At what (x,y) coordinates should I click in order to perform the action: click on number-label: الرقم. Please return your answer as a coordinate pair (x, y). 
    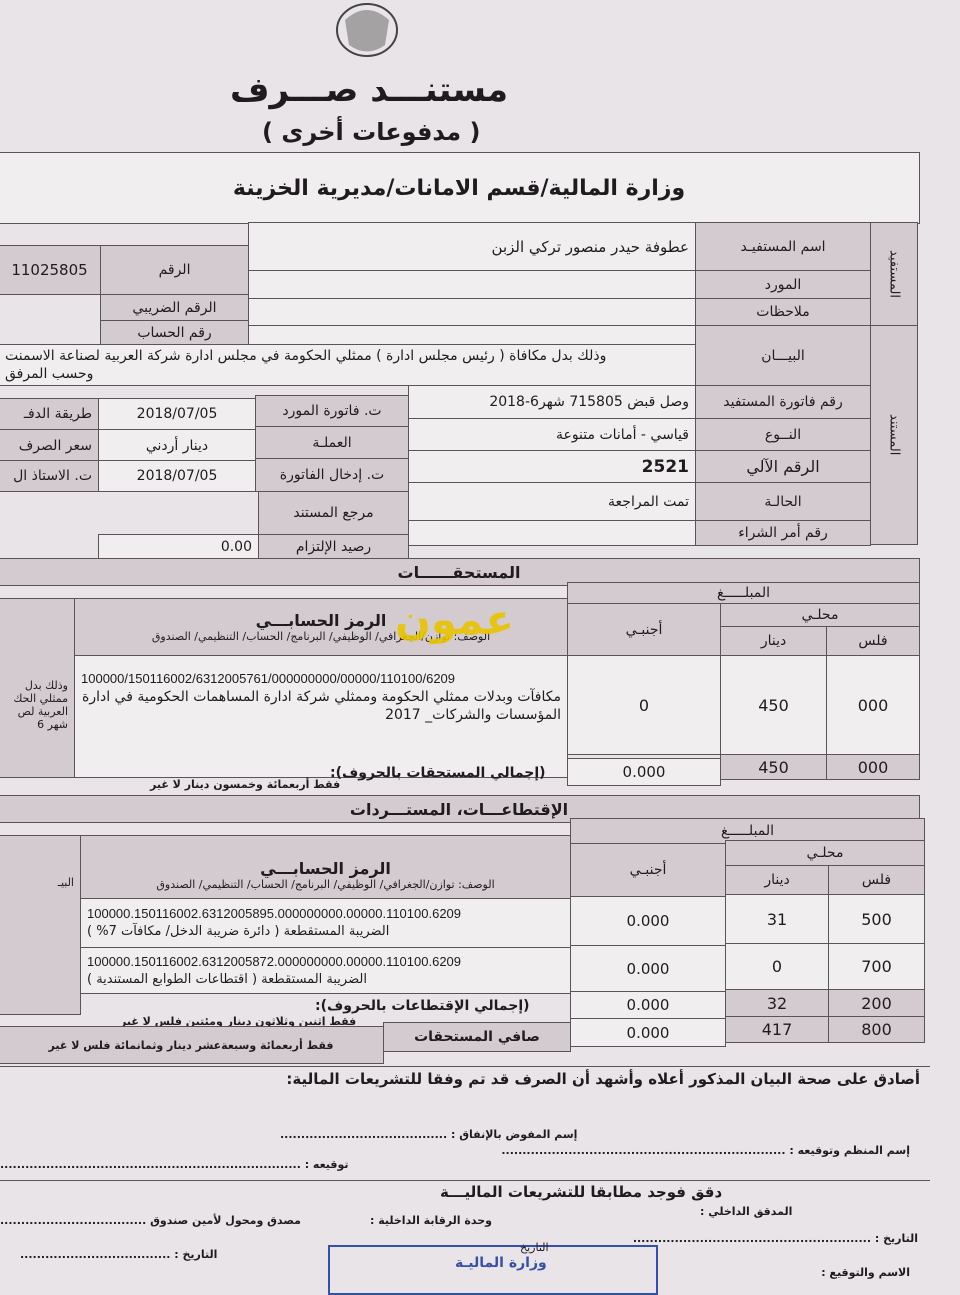
    Looking at the image, I should click on (174, 270).